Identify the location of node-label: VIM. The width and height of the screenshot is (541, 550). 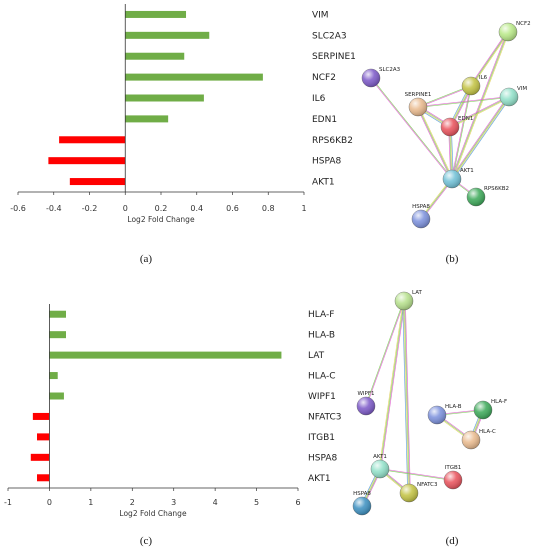
(522, 89).